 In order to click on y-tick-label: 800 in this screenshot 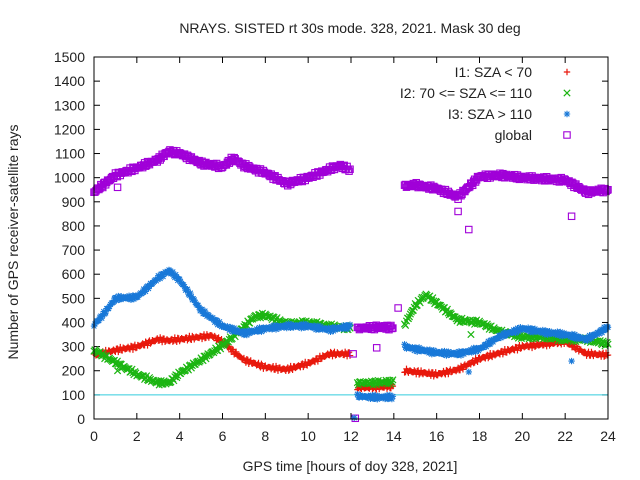, I will do `click(74, 226)`.